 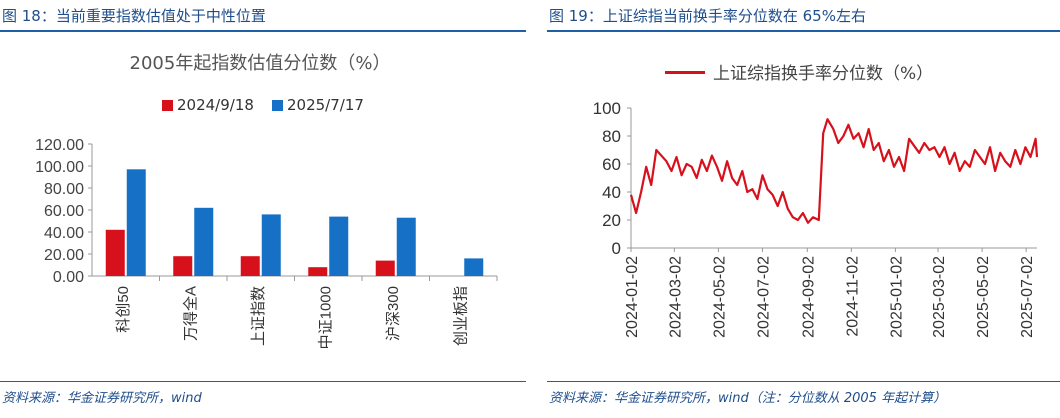 I want to click on left-figure-header: 图 18：当前重要指数估值处于中性位置, so click(x=263, y=16).